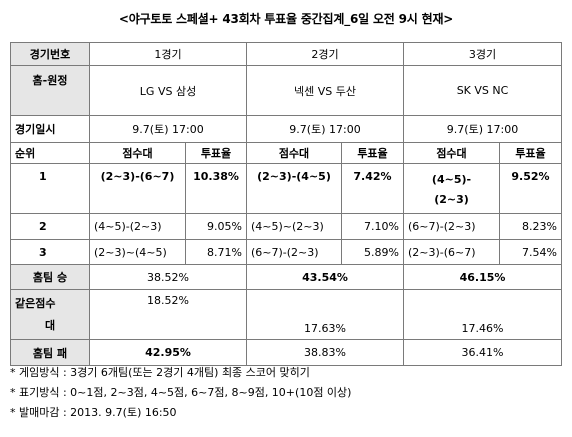  Describe the element at coordinates (372, 153) in the screenshot. I see `game2-rate-header: 투표율` at that location.